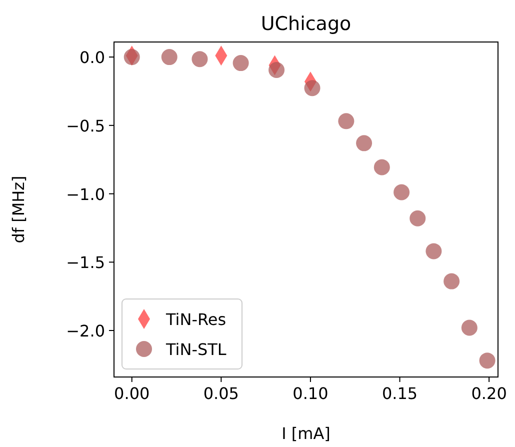  I want to click on chart-title: UChicago, so click(306, 24).